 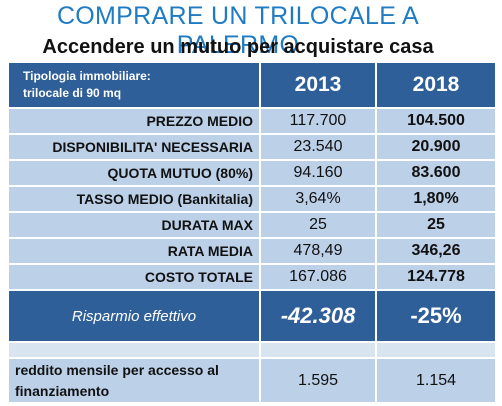 I want to click on summary-row: Risparmio effettivo -42.308 -25%, so click(x=252, y=316).